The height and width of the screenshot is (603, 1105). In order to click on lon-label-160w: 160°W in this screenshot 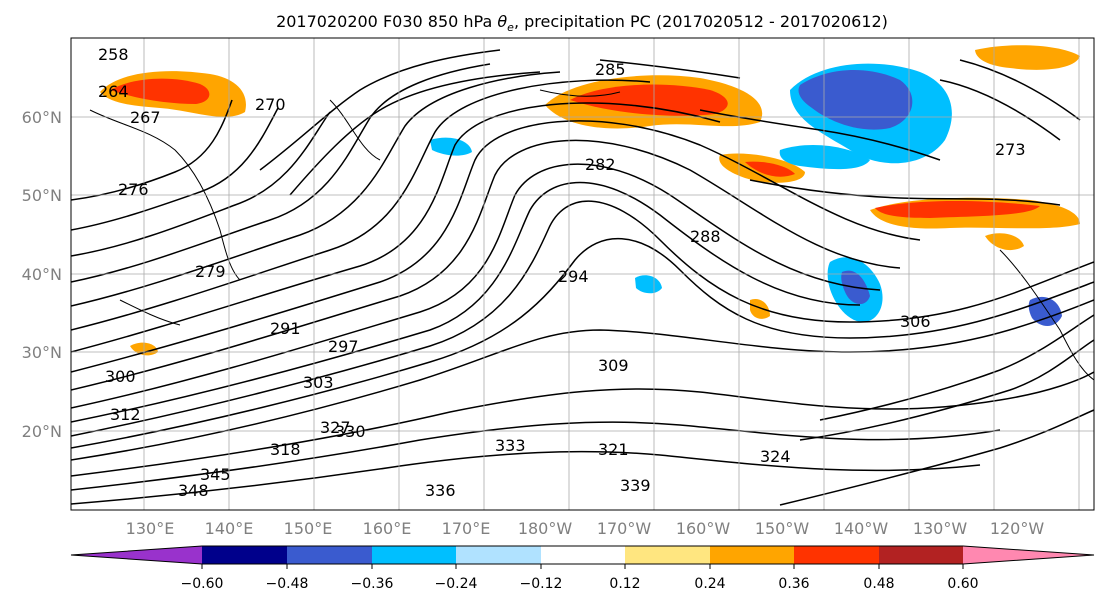, I will do `click(703, 528)`.